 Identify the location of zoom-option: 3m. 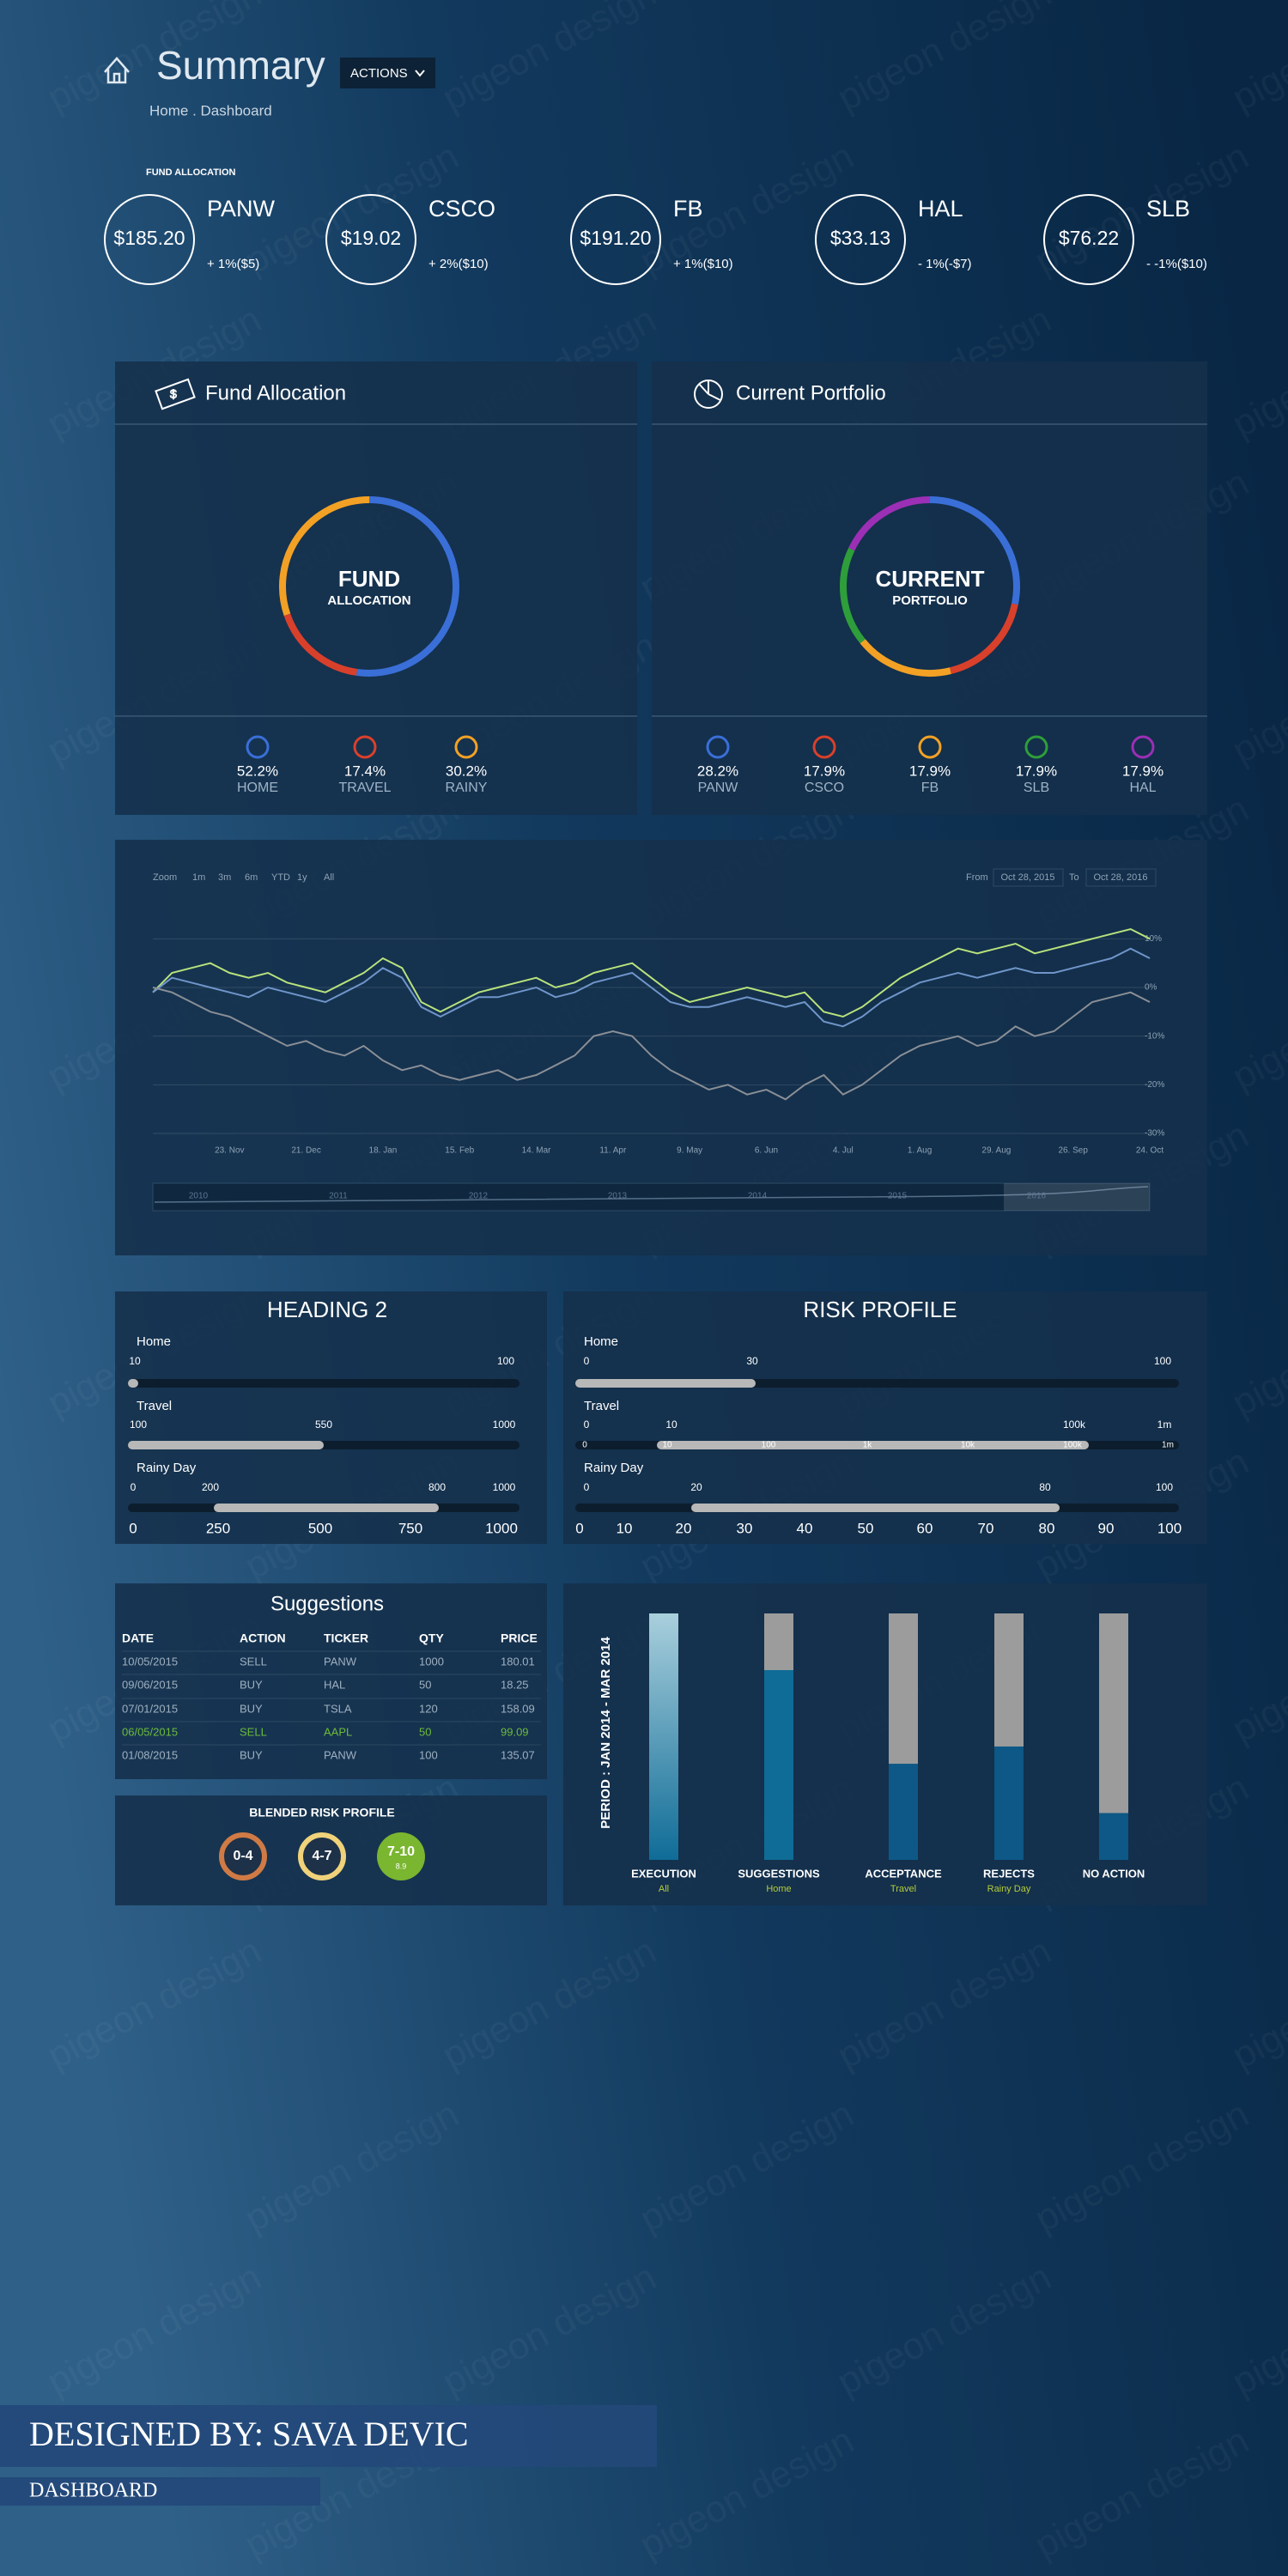
(225, 878).